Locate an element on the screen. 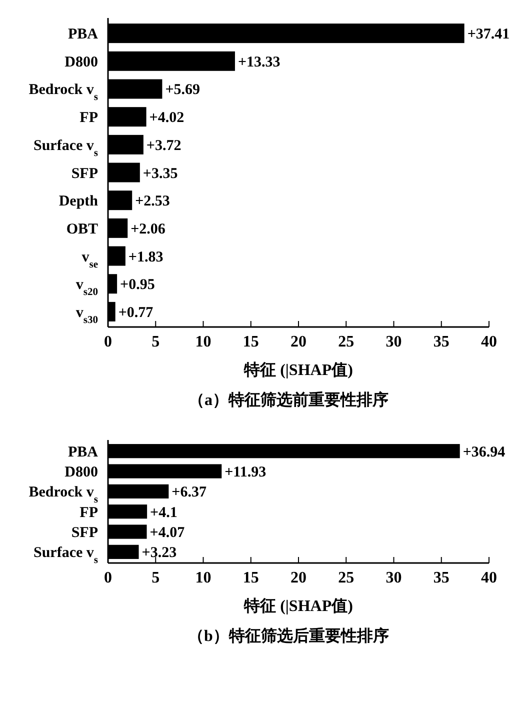 The image size is (525, 726). data-label: +2.06 is located at coordinates (148, 229).